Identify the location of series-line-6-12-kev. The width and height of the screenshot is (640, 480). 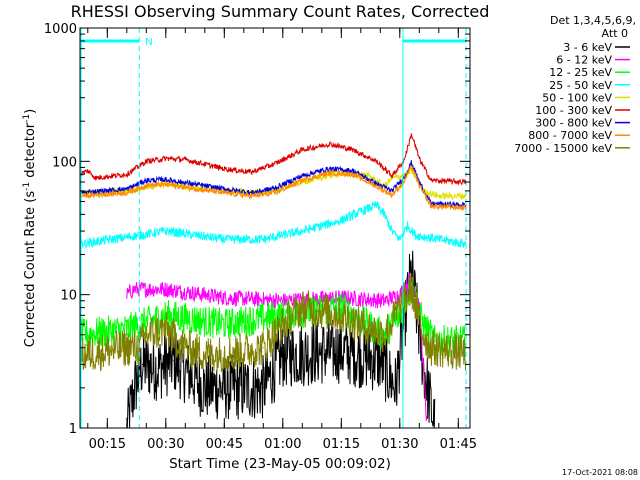
(277, 346).